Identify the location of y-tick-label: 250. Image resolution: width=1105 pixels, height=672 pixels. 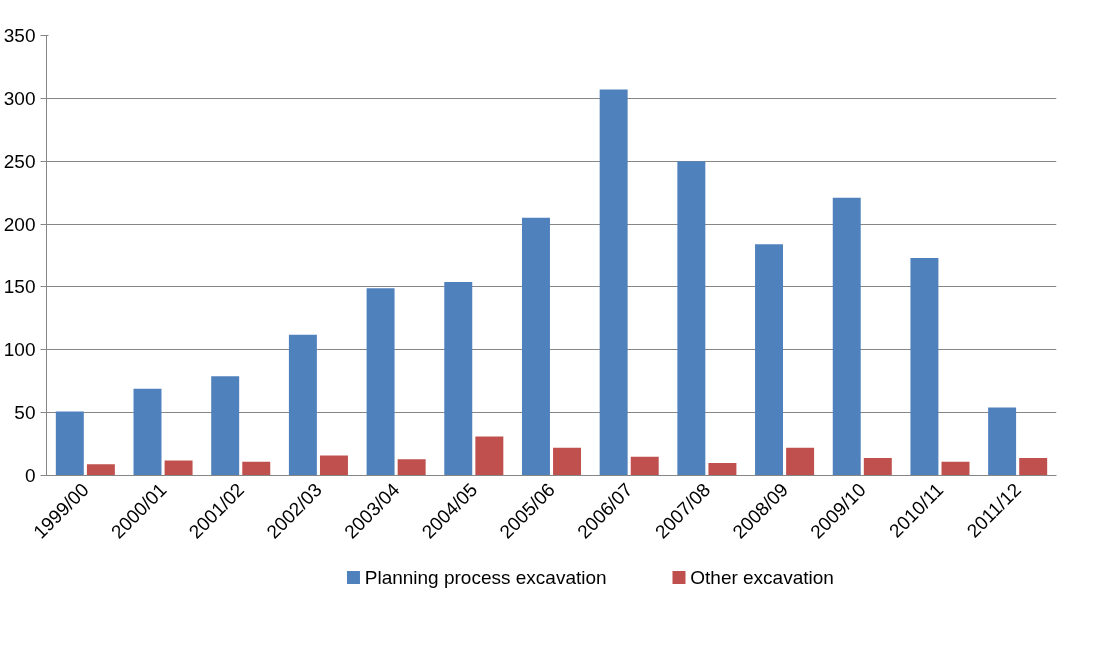
(19, 161).